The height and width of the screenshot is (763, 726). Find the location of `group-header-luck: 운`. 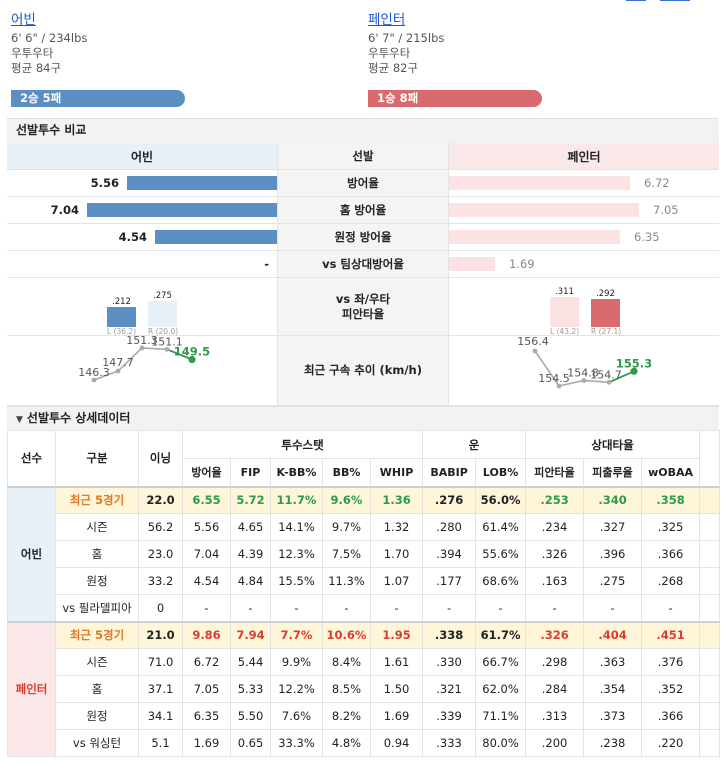

group-header-luck: 운 is located at coordinates (474, 444).